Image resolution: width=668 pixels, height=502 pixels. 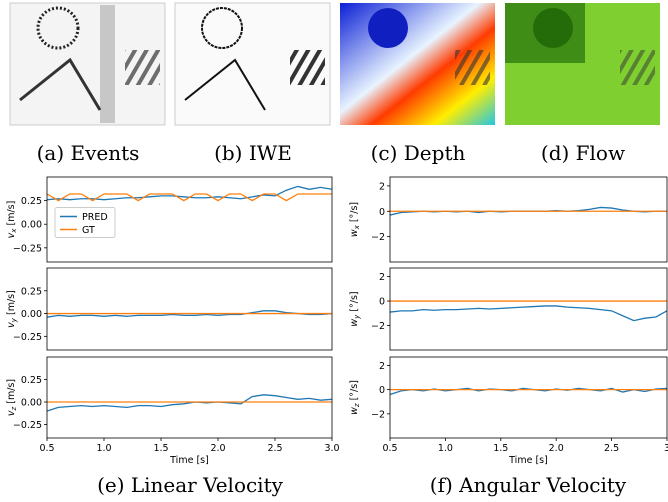 I want to click on y-axis-label: wy [°/s], so click(x=355, y=308).